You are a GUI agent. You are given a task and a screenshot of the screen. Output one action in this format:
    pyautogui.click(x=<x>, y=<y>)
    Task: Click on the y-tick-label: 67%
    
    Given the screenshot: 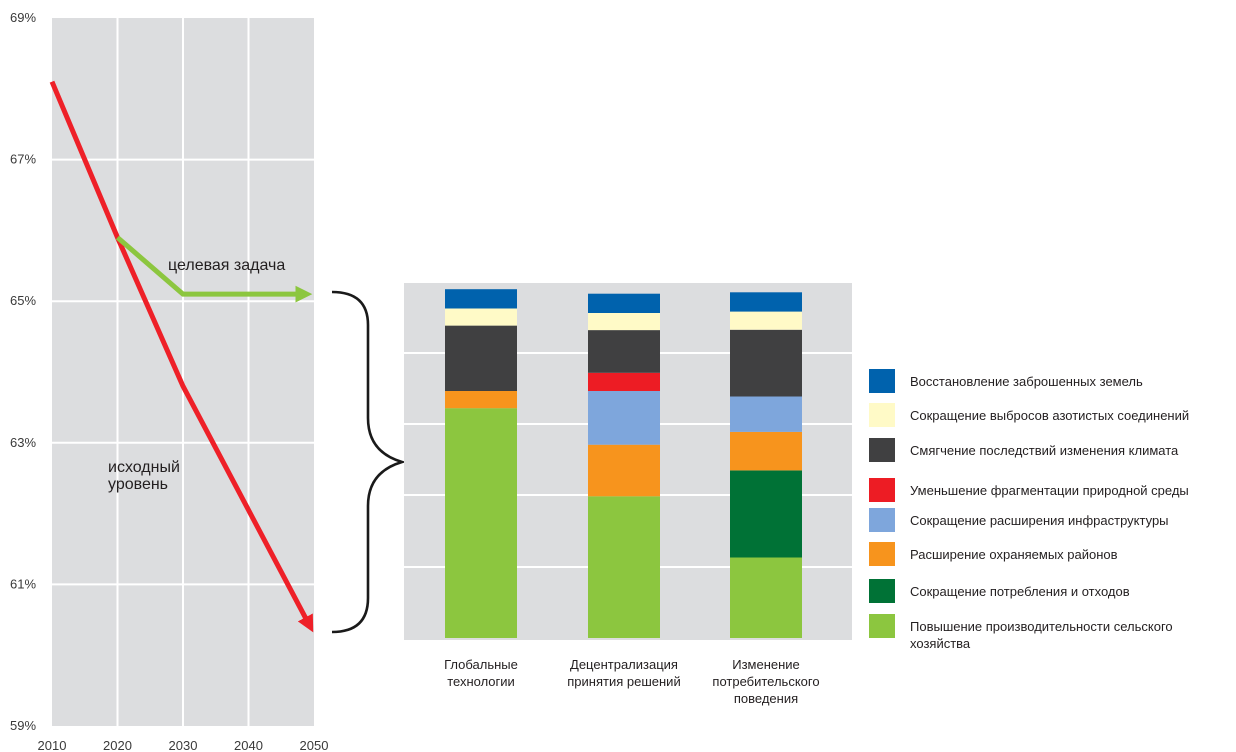 What is the action you would take?
    pyautogui.click(x=23, y=159)
    